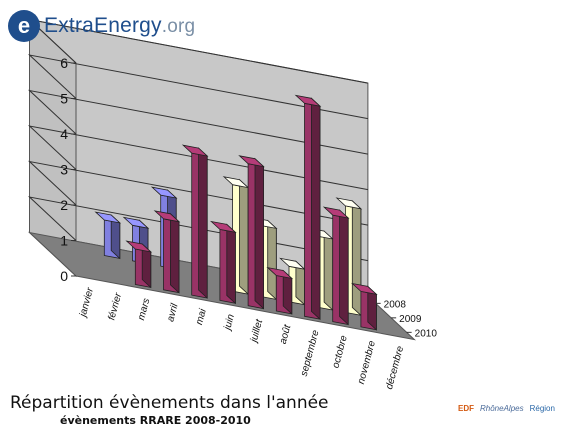 Image resolution: width=578 pixels, height=435 pixels. What do you see at coordinates (64, 241) in the screenshot?
I see `y-tick-label: 1` at bounding box center [64, 241].